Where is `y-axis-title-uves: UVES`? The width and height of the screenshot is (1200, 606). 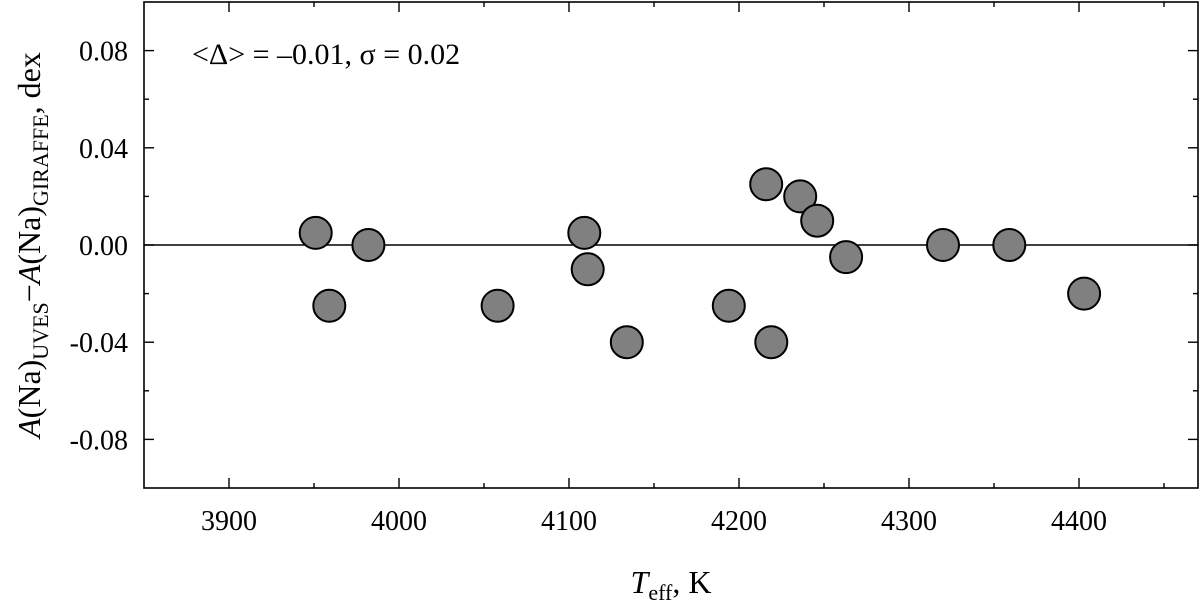 y-axis-title-uves: UVES is located at coordinates (40, 330).